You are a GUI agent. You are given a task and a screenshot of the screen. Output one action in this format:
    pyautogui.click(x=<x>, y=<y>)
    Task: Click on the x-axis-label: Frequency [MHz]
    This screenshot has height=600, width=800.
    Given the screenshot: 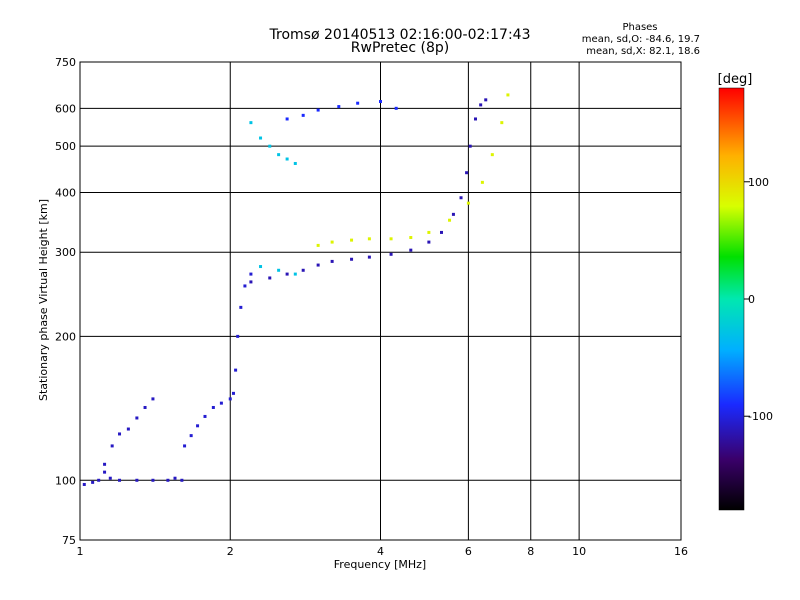 What is the action you would take?
    pyautogui.click(x=380, y=564)
    